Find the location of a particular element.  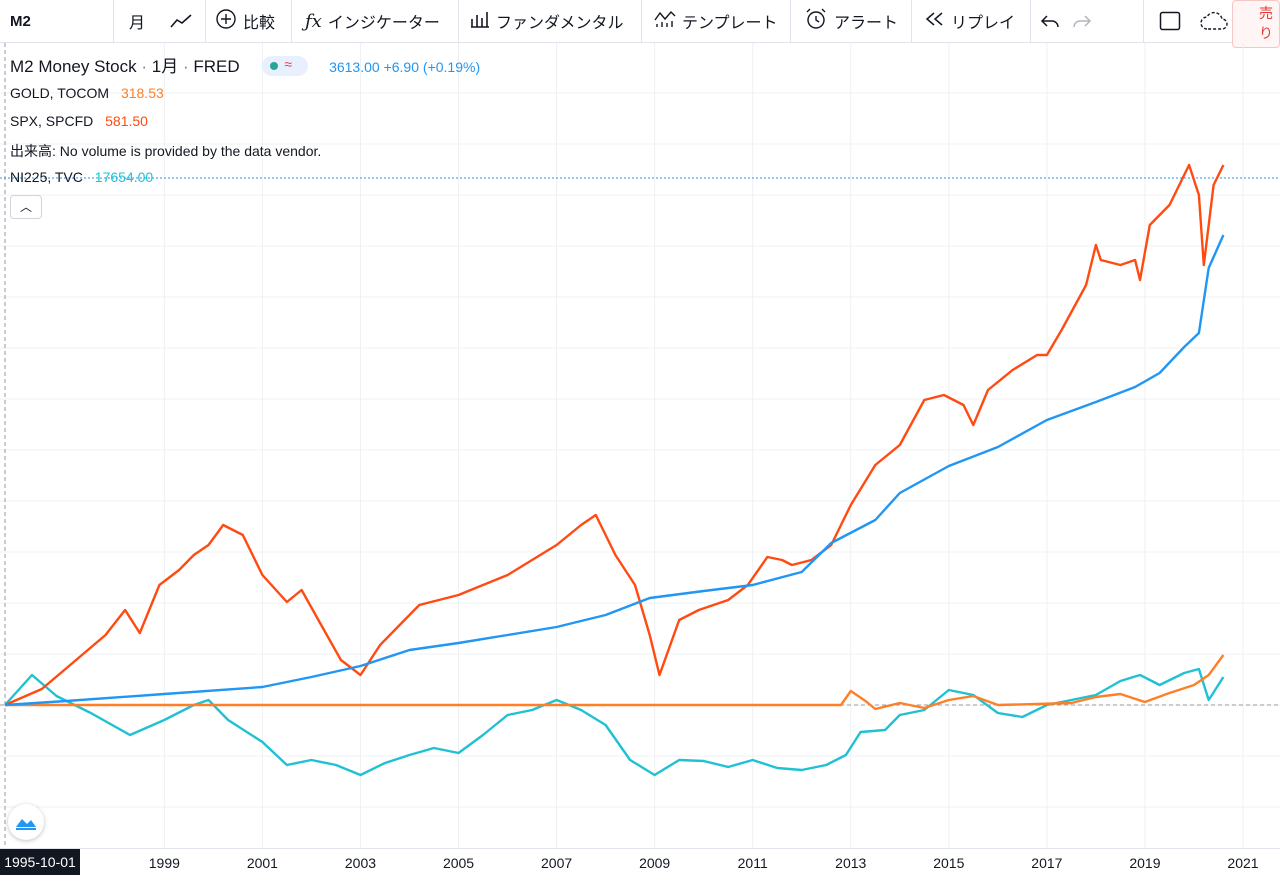

cloud-icon is located at coordinates (1214, 20).